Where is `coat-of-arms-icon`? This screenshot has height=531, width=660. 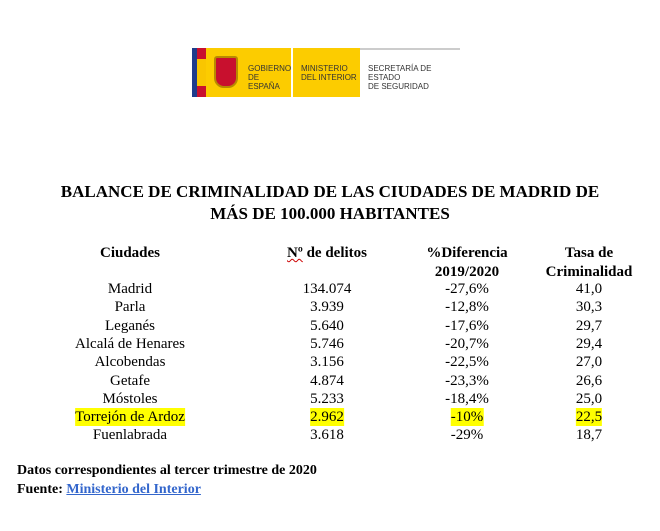 coat-of-arms-icon is located at coordinates (226, 72).